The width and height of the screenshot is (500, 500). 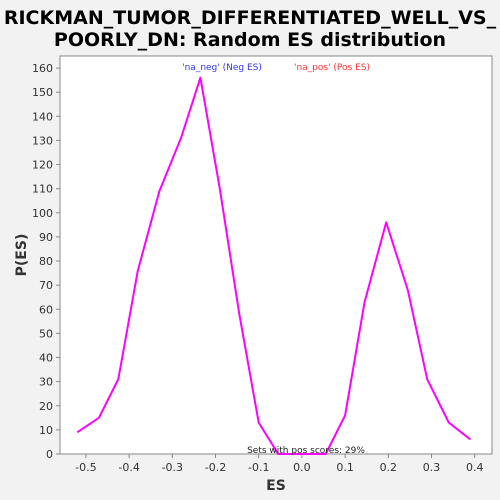 I want to click on x-tick-label: 0.1, so click(x=345, y=467).